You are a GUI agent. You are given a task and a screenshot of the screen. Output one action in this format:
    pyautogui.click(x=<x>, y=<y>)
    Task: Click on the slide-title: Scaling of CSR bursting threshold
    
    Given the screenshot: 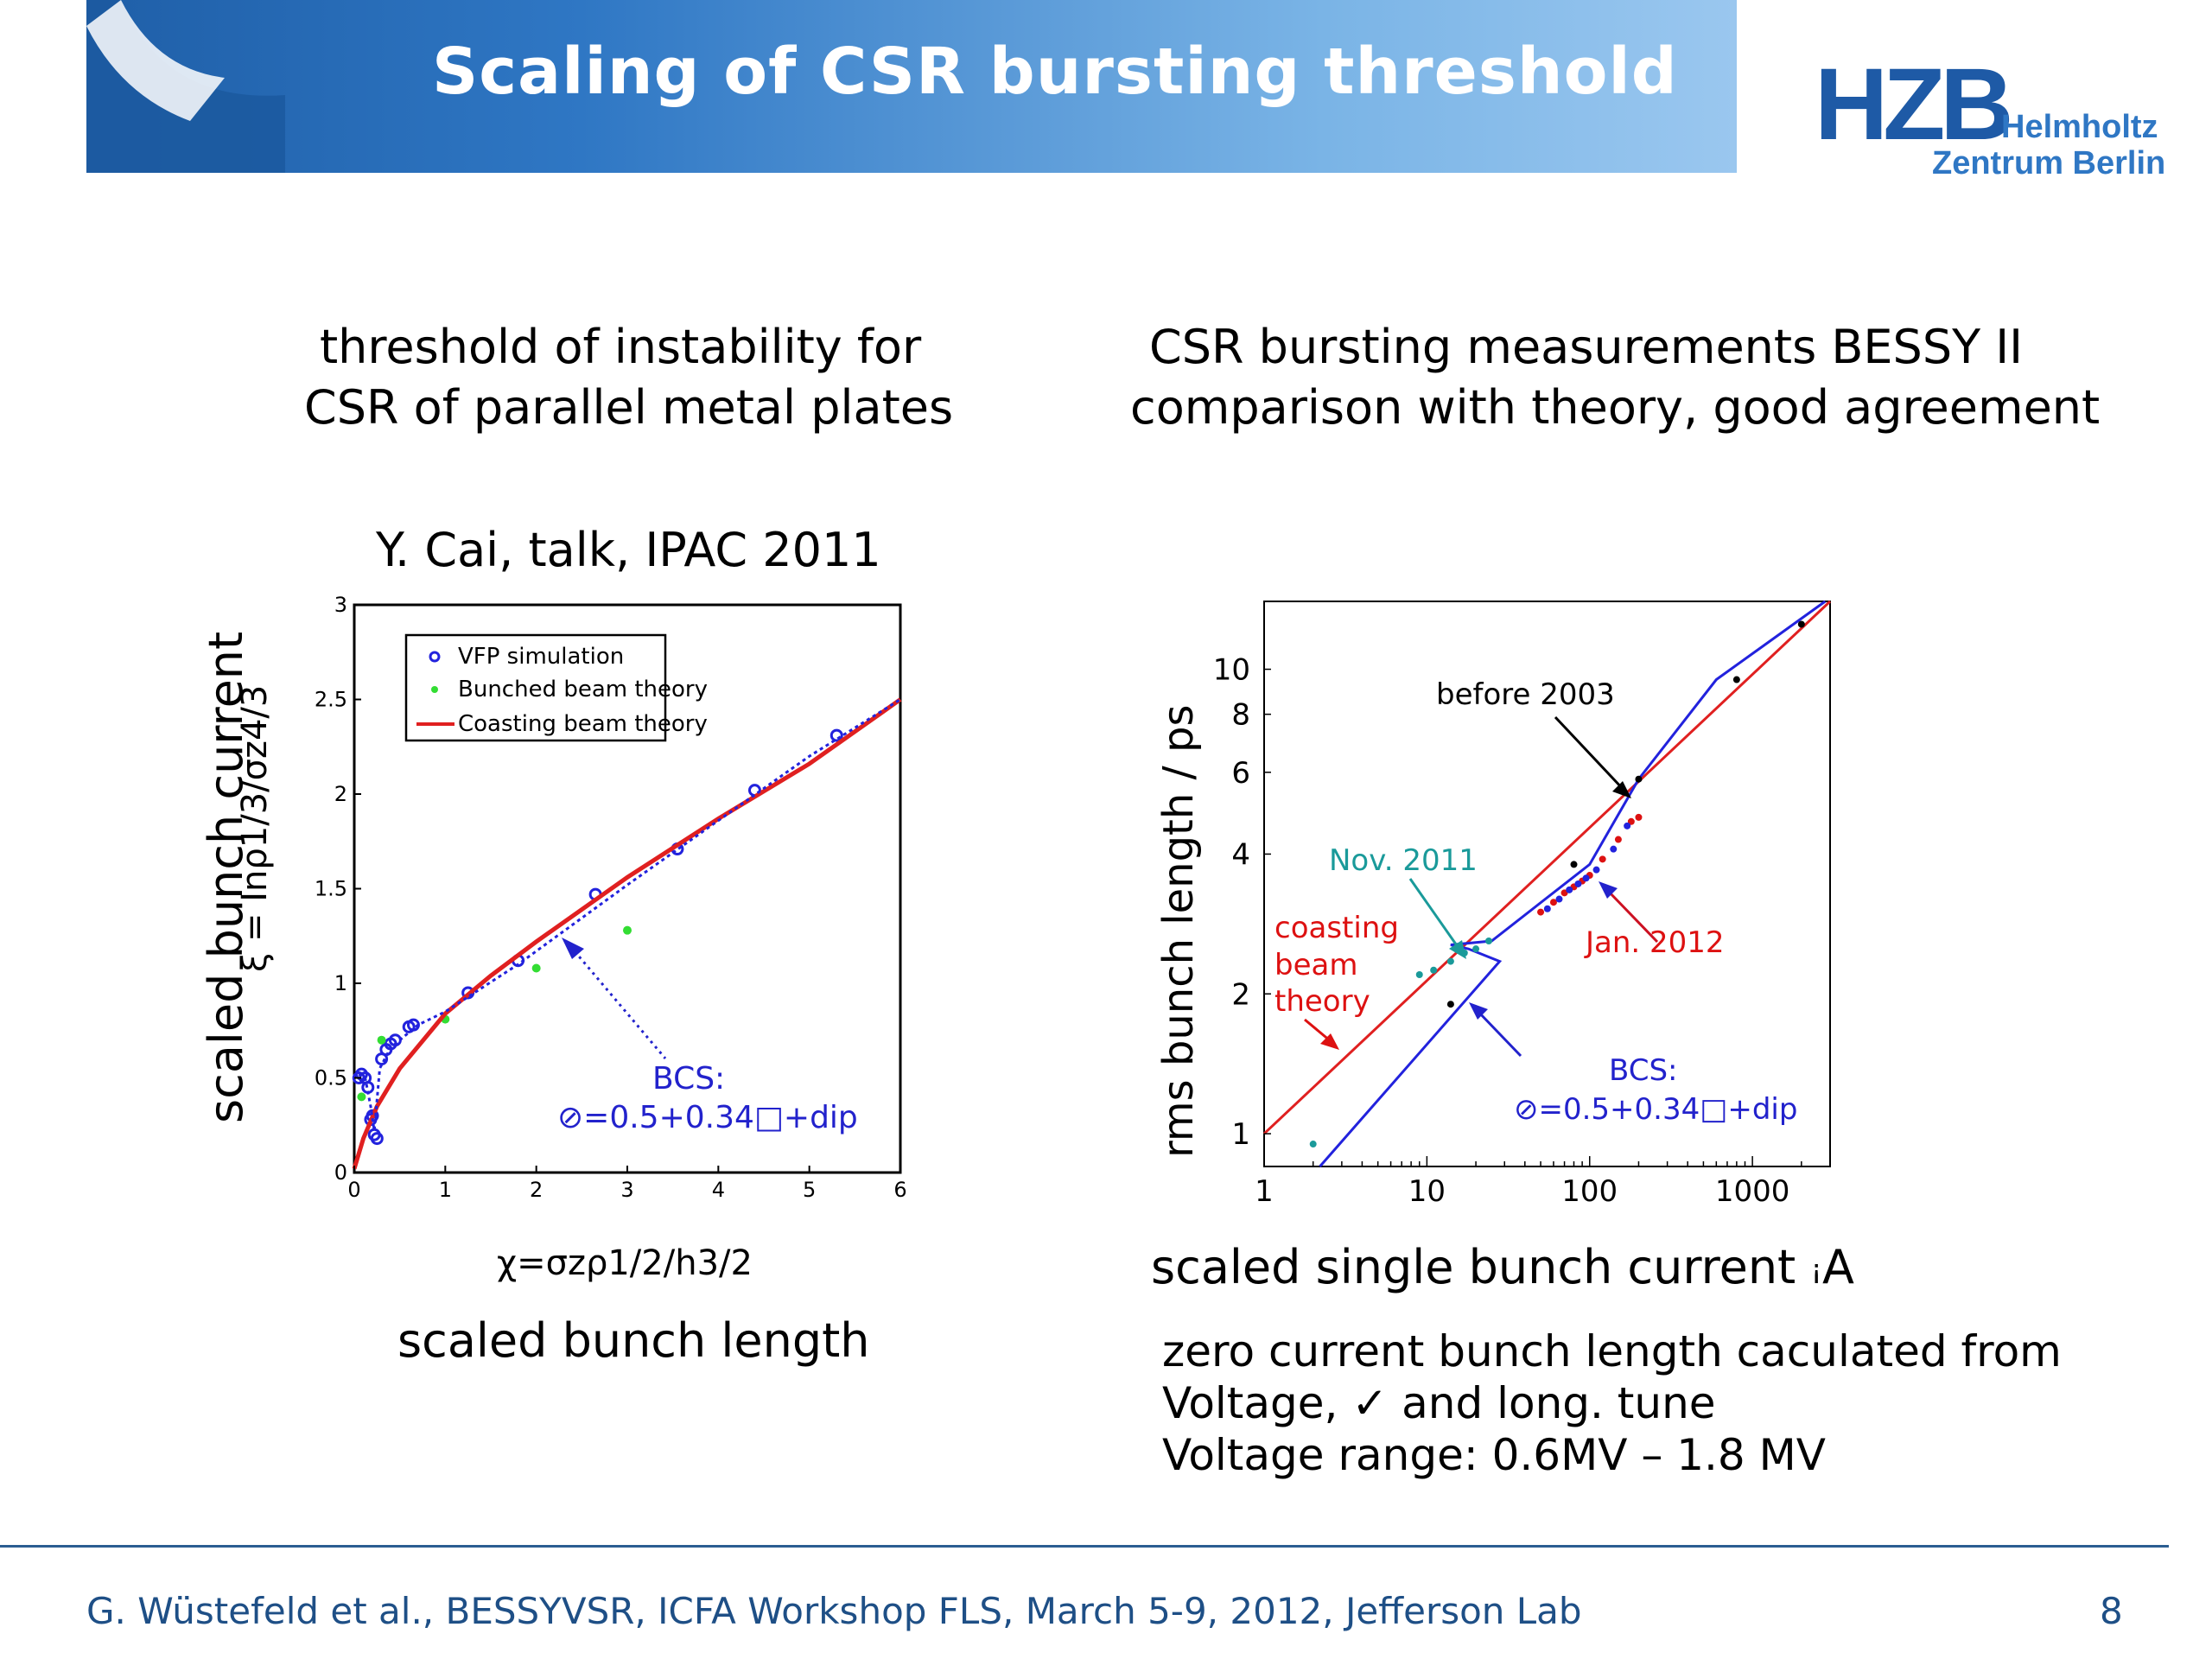 What is the action you would take?
    pyautogui.click(x=1055, y=72)
    